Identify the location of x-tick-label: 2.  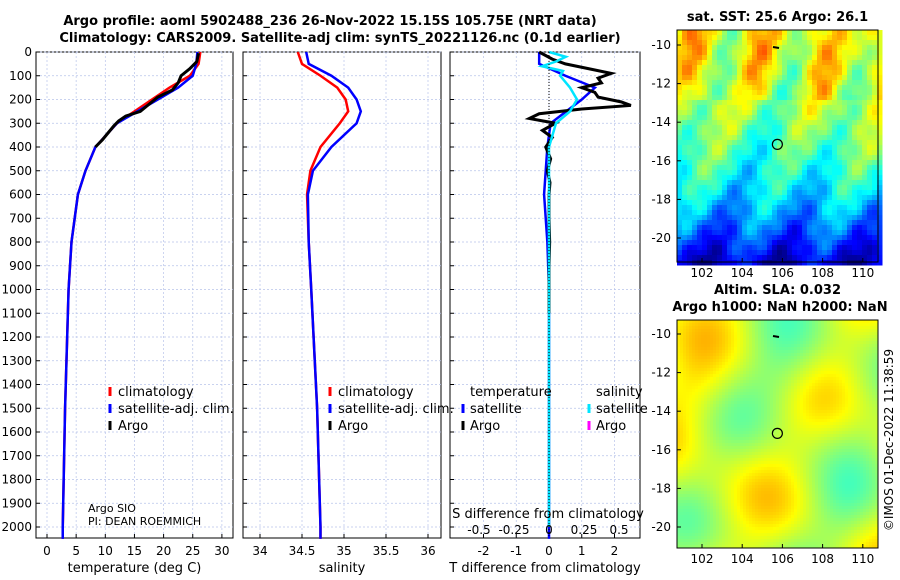
(615, 551).